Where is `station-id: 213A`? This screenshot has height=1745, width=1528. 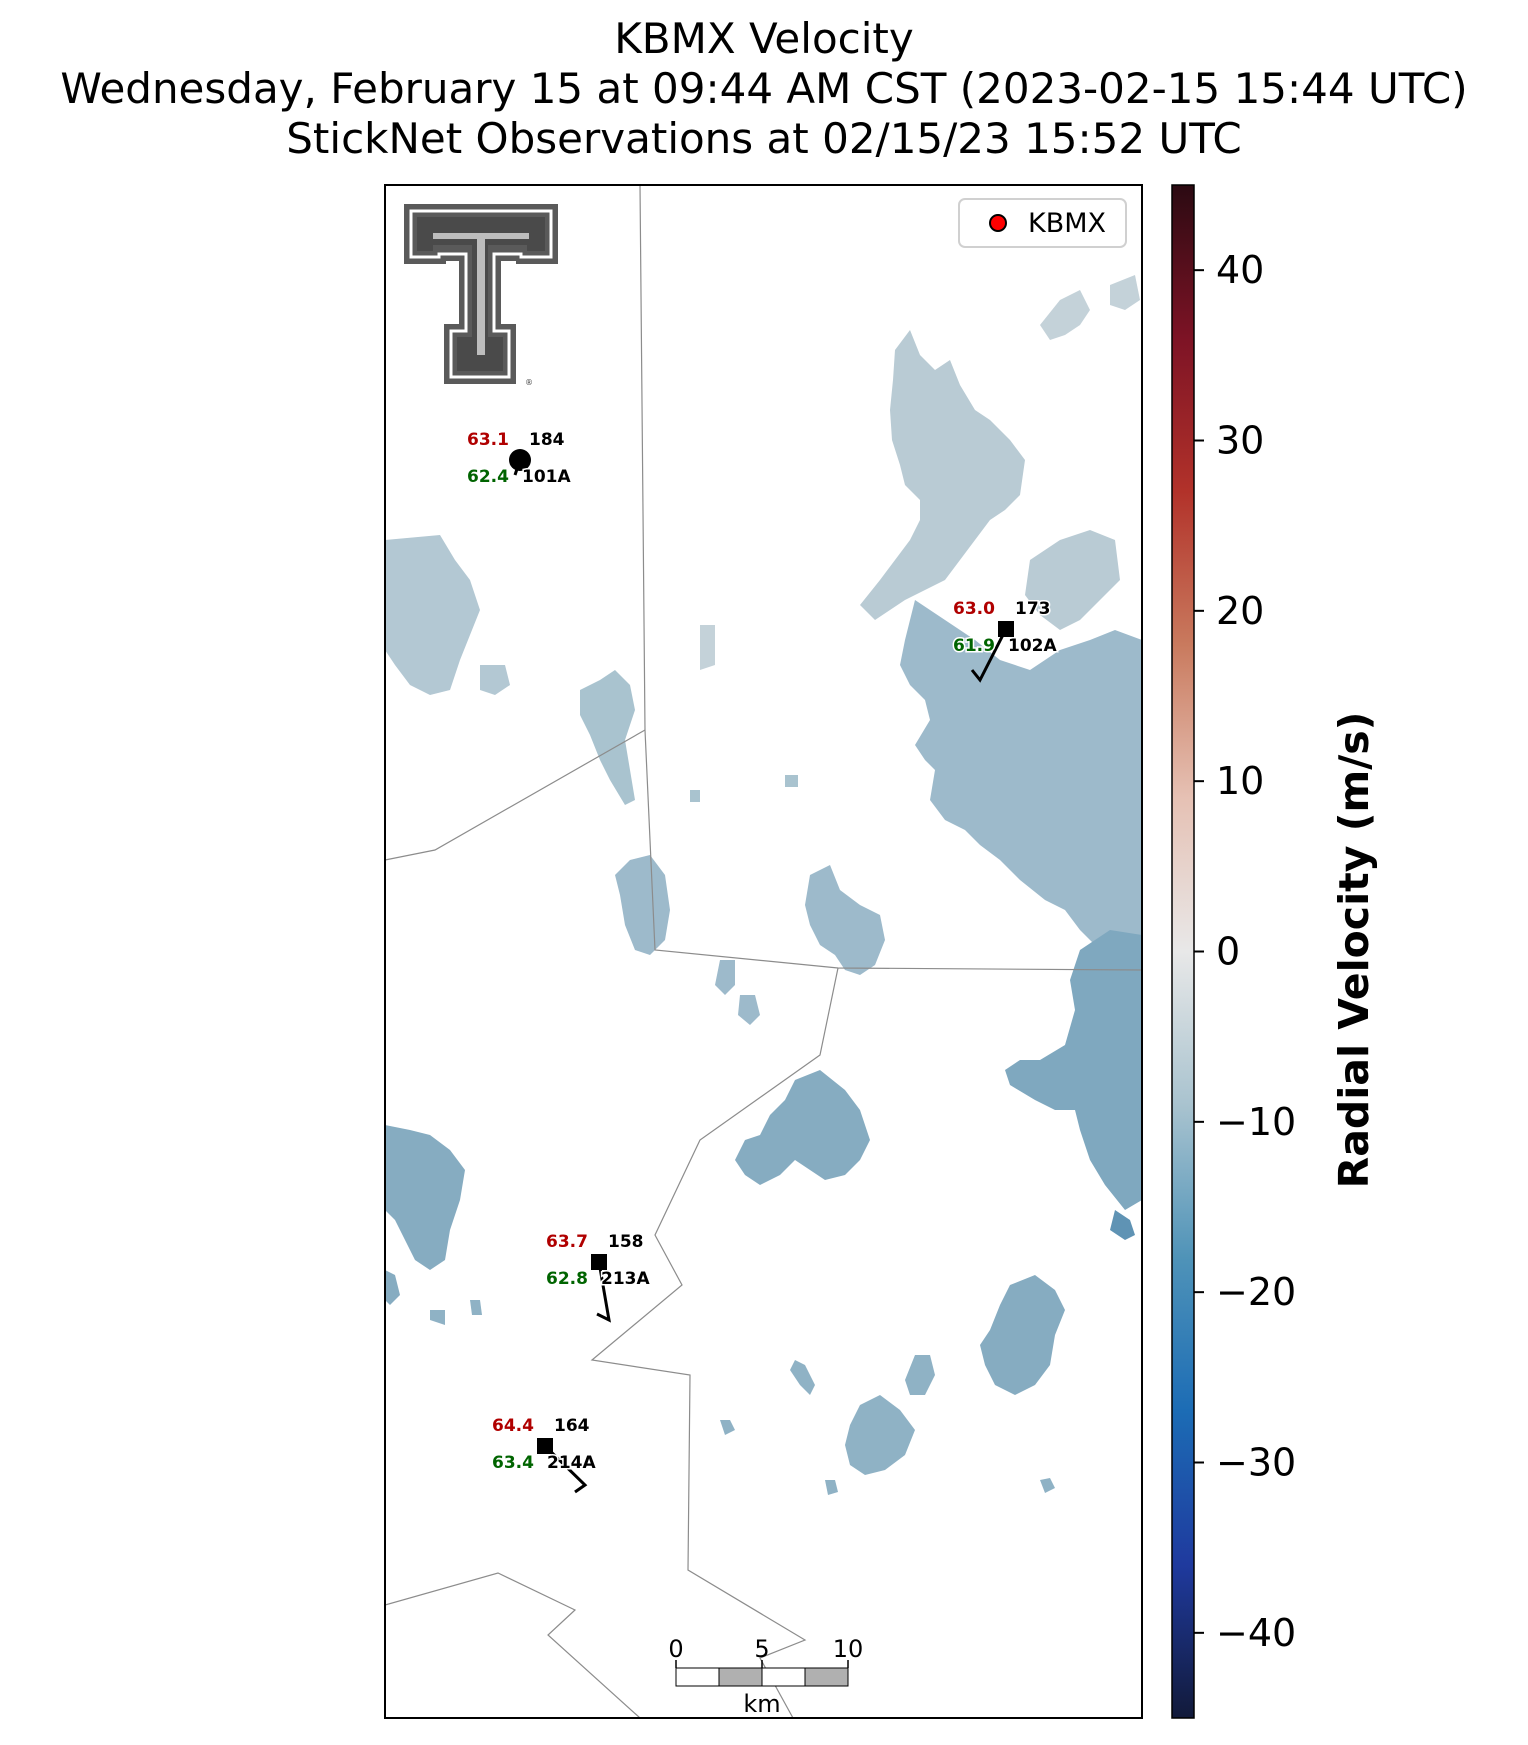 station-id: 213A is located at coordinates (625, 1279).